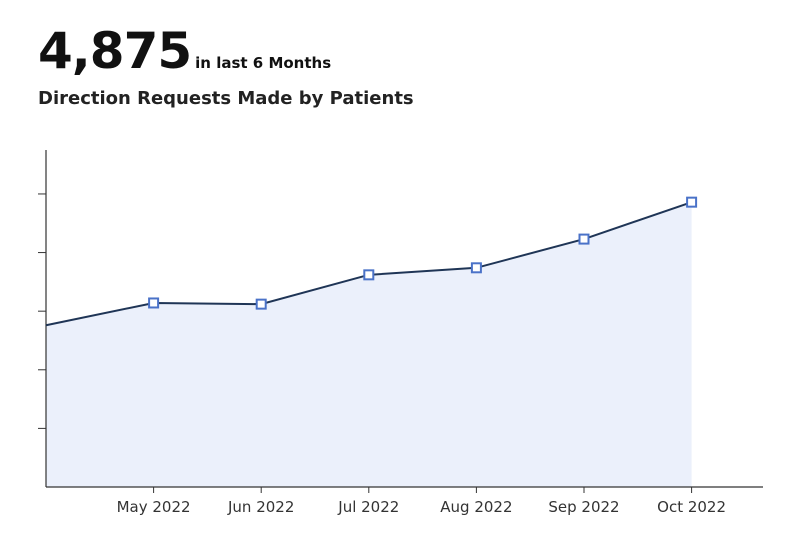 The height and width of the screenshot is (543, 800). I want to click on headline-caption: in last 6 Months, so click(263, 63).